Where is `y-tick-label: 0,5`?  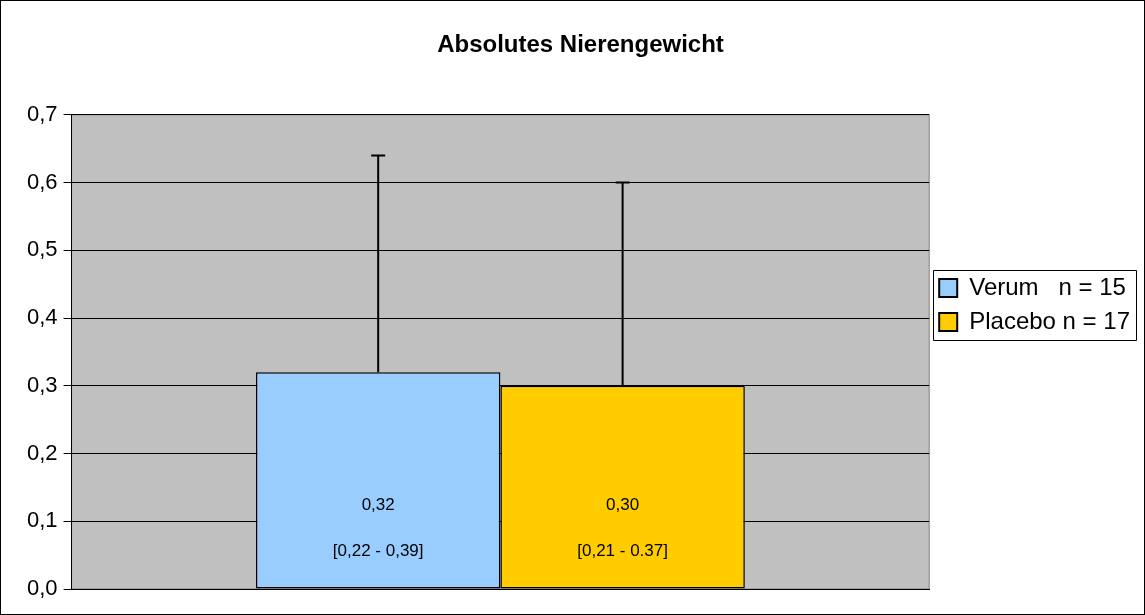 y-tick-label: 0,5 is located at coordinates (42, 249).